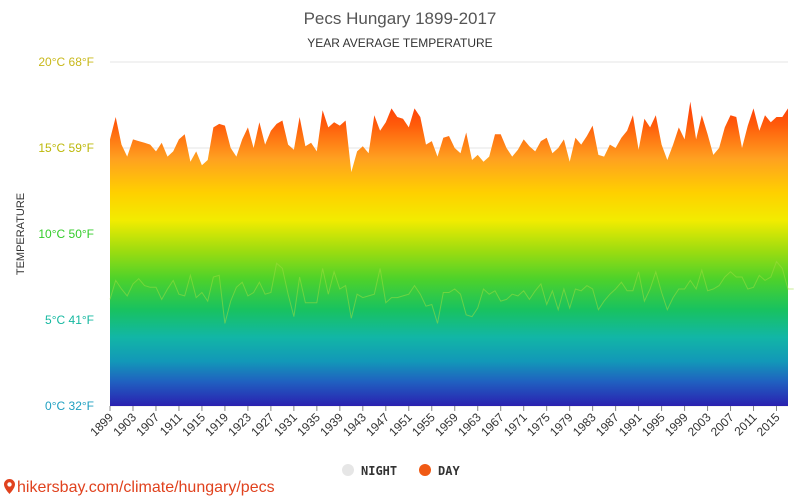 The width and height of the screenshot is (800, 500). Describe the element at coordinates (399, 43) in the screenshot. I see `chart-subtitle: YEAR AVERAGE TEMPERATURE` at that location.